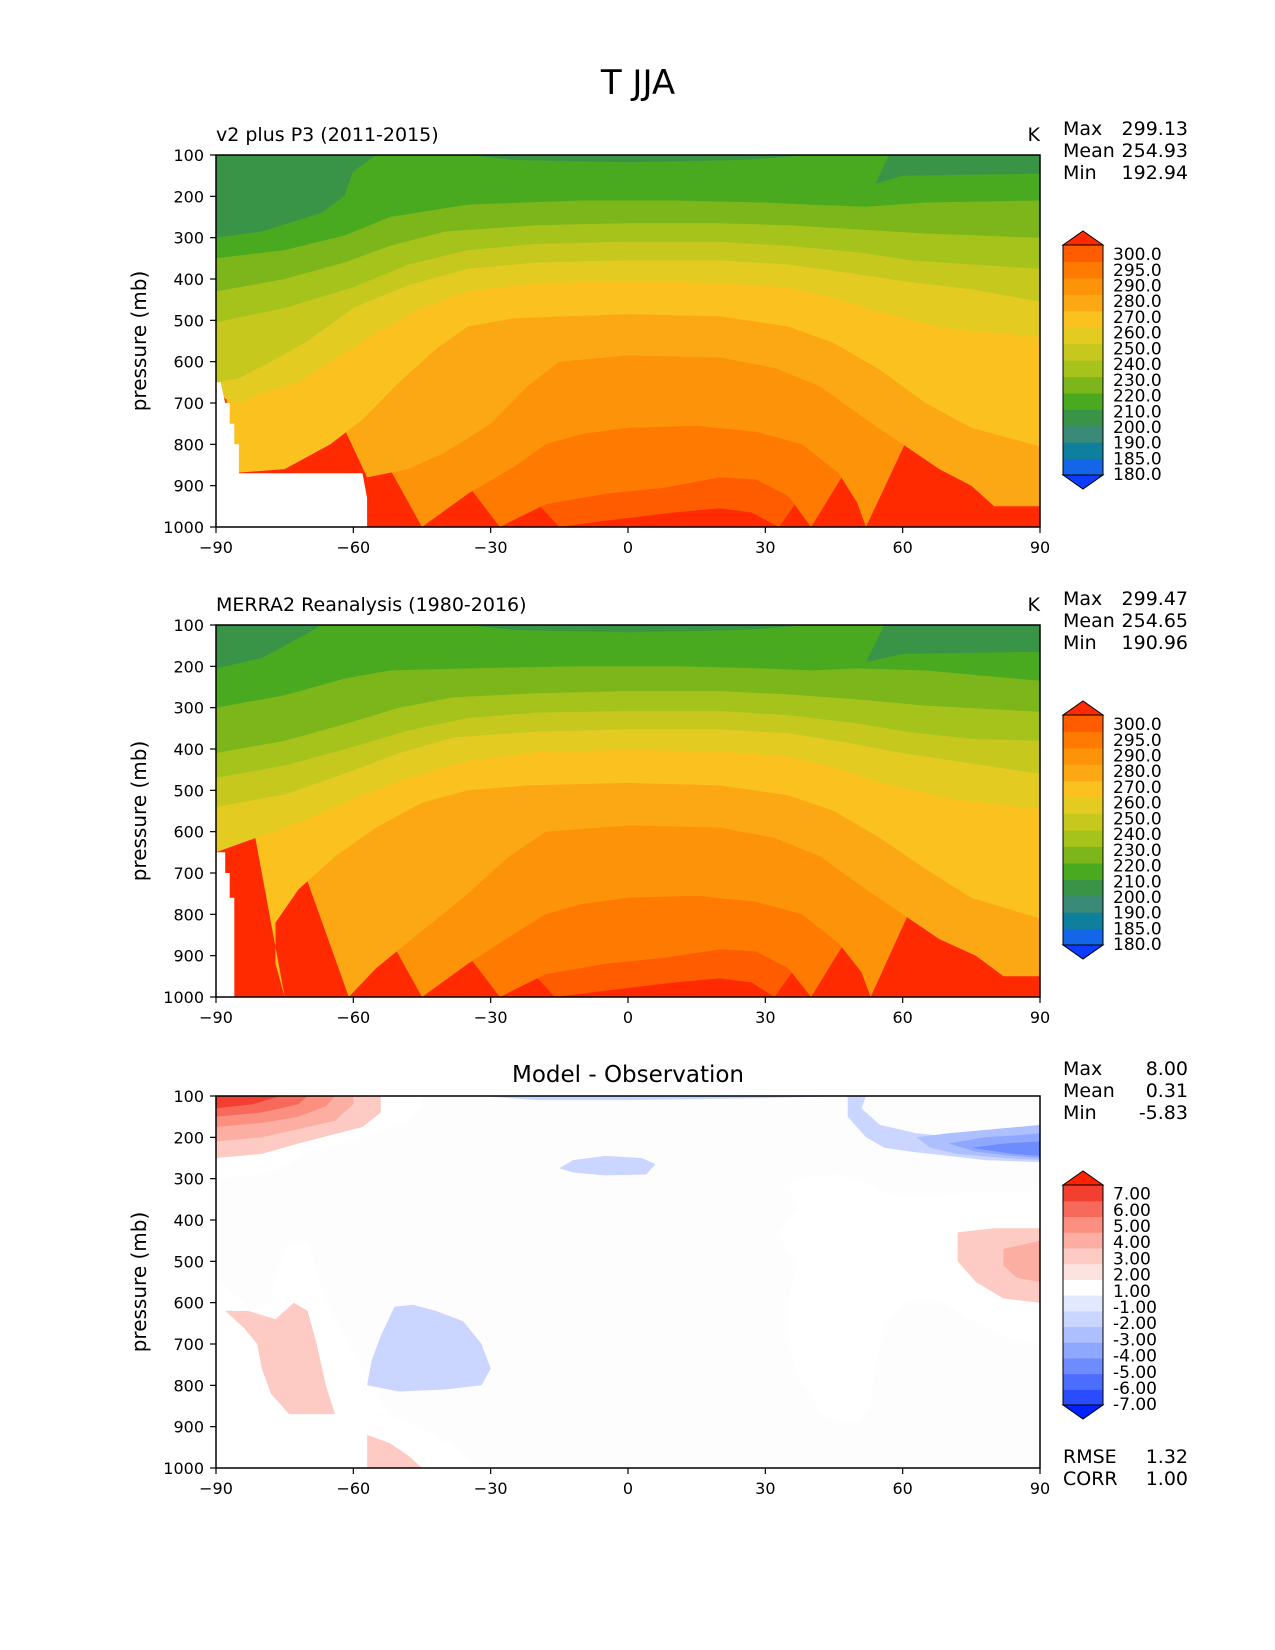 Image resolution: width=1275 pixels, height=1650 pixels. What do you see at coordinates (188, 1344) in the screenshot?
I see `ytick-label-700: 700` at bounding box center [188, 1344].